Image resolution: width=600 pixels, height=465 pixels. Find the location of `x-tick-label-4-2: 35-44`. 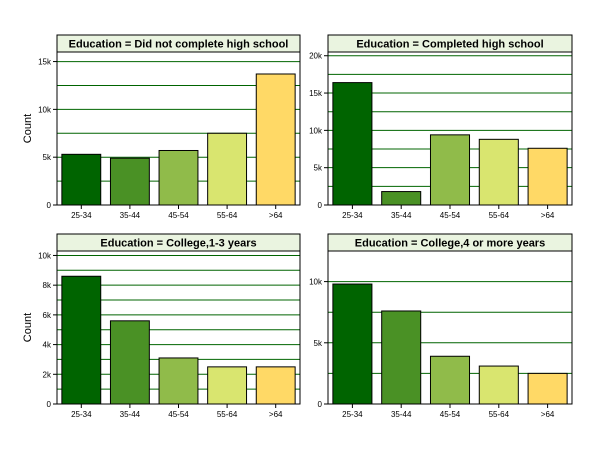

x-tick-label-4-2: 35-44 is located at coordinates (401, 414).